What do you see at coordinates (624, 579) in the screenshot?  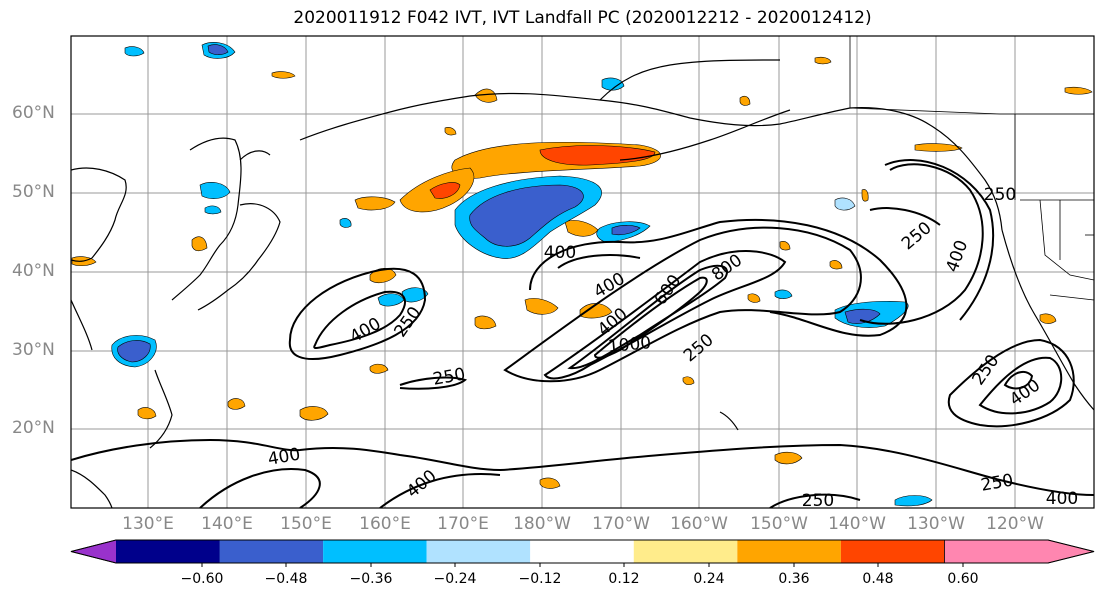 I see `colorbar-tick-label: 0.12` at bounding box center [624, 579].